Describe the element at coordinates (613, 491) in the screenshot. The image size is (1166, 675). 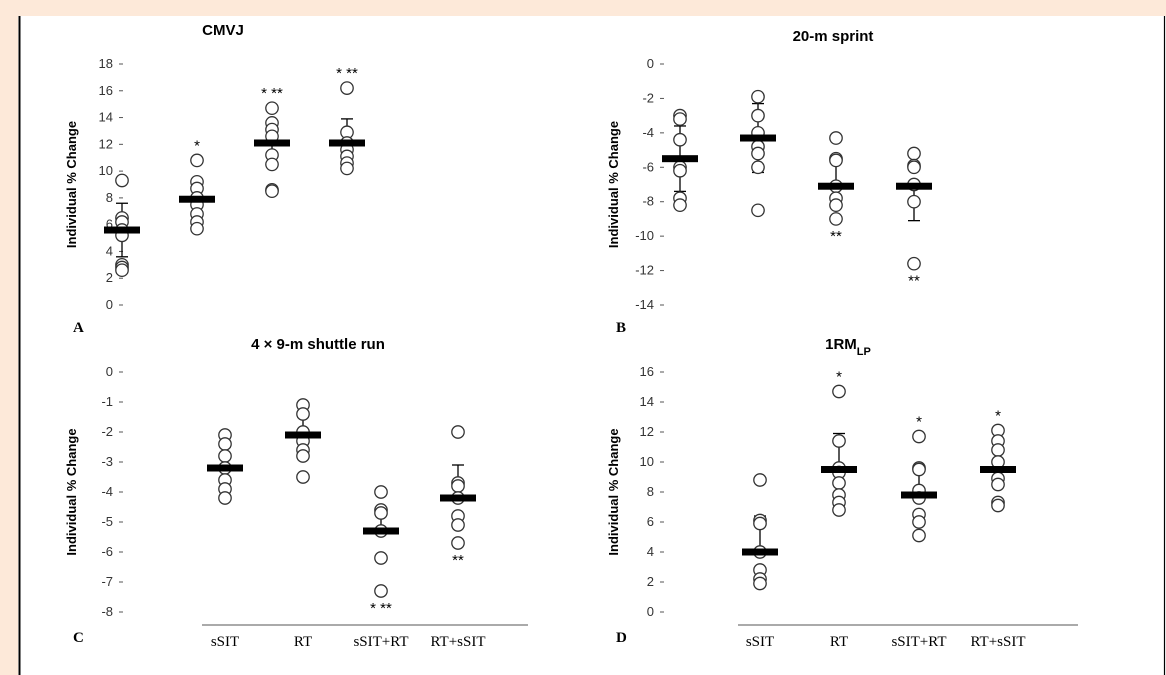
I see `panel-d-y-axis-label: Individual % Change` at that location.